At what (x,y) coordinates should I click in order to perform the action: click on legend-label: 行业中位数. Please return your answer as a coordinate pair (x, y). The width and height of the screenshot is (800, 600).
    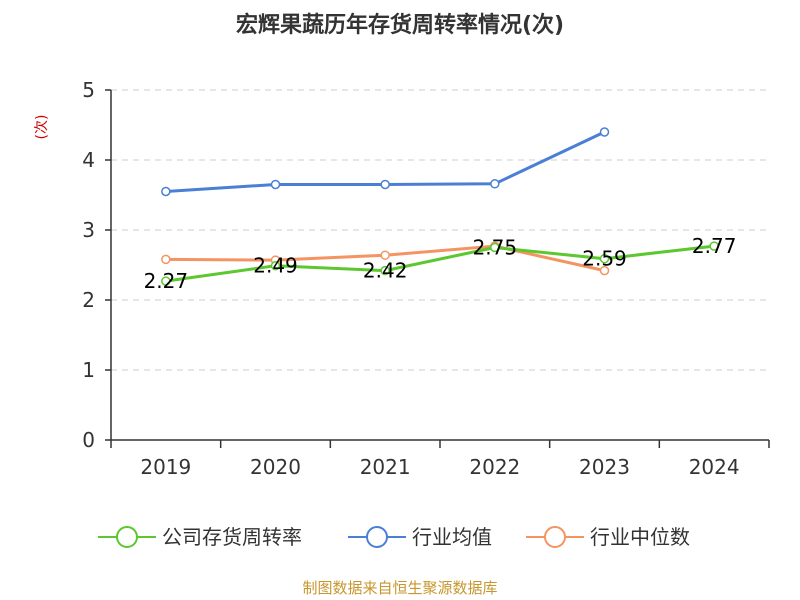
    Looking at the image, I should click on (640, 537).